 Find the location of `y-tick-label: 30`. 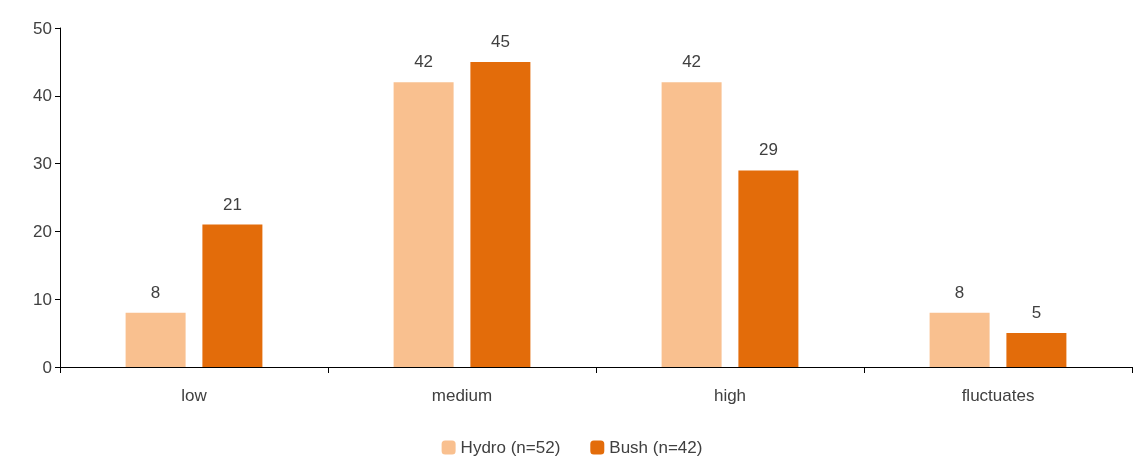

y-tick-label: 30 is located at coordinates (42, 164).